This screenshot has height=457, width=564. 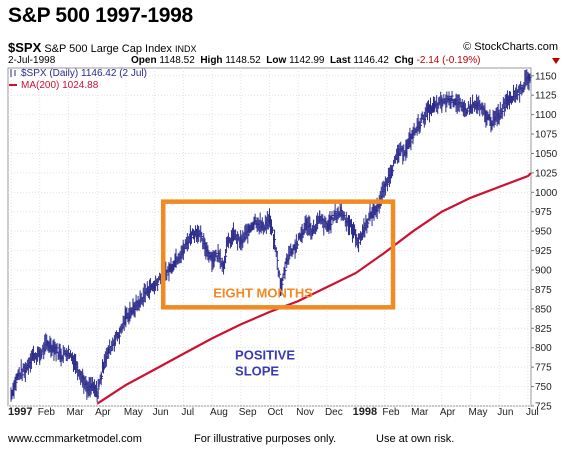 What do you see at coordinates (75, 439) in the screenshot?
I see `footer-website: www.ccmmarketmodel.com` at bounding box center [75, 439].